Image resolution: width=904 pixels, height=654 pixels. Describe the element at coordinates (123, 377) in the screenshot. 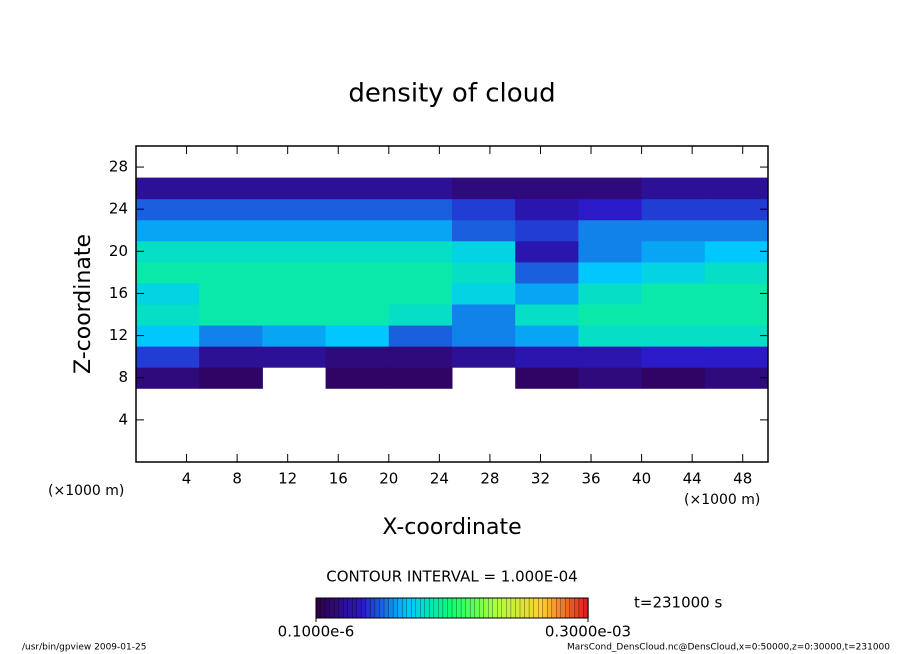

I see `y-tick-label: 8` at that location.